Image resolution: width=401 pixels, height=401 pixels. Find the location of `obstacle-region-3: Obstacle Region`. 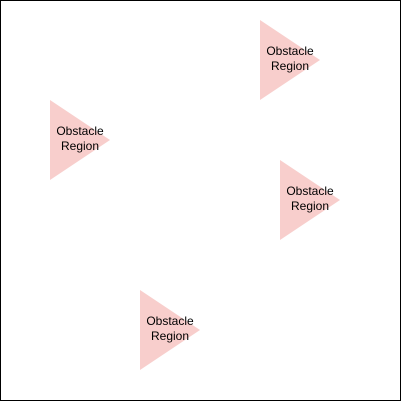

obstacle-region-3: Obstacle Region is located at coordinates (310, 200).